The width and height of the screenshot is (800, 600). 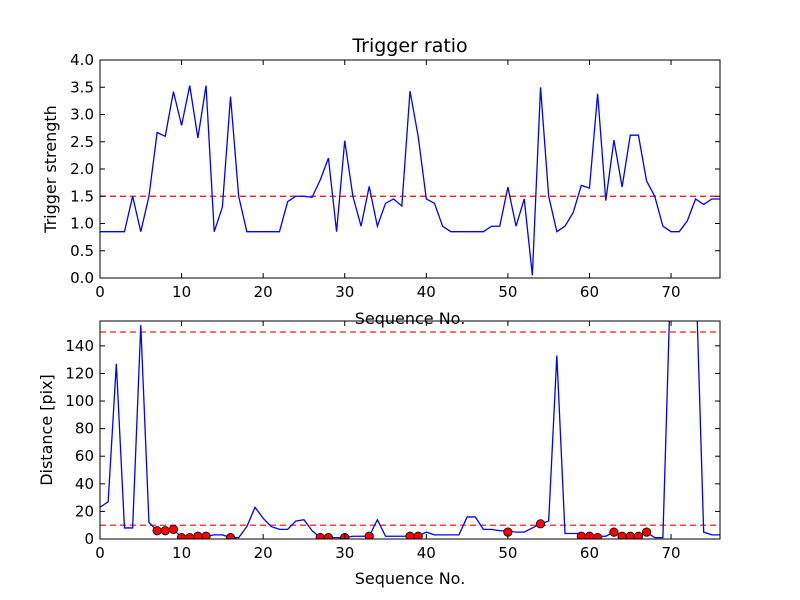 I want to click on y-tick-label: 3.0, so click(x=82, y=115).